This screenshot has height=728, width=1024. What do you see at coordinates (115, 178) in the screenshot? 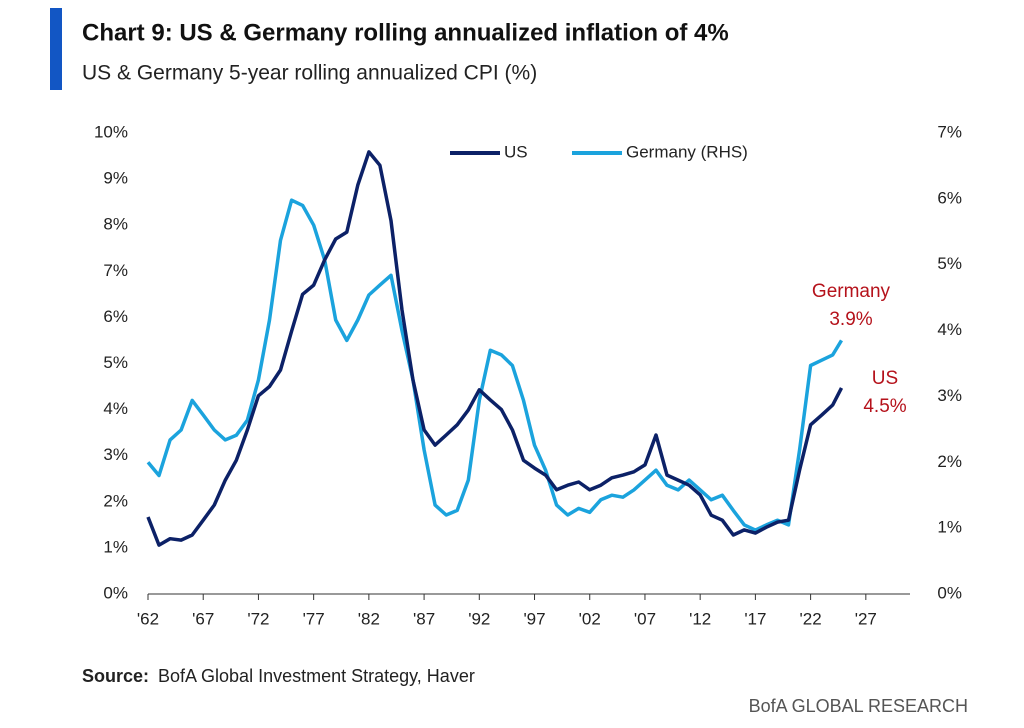
I see `y-tick-label: 9%` at bounding box center [115, 178].